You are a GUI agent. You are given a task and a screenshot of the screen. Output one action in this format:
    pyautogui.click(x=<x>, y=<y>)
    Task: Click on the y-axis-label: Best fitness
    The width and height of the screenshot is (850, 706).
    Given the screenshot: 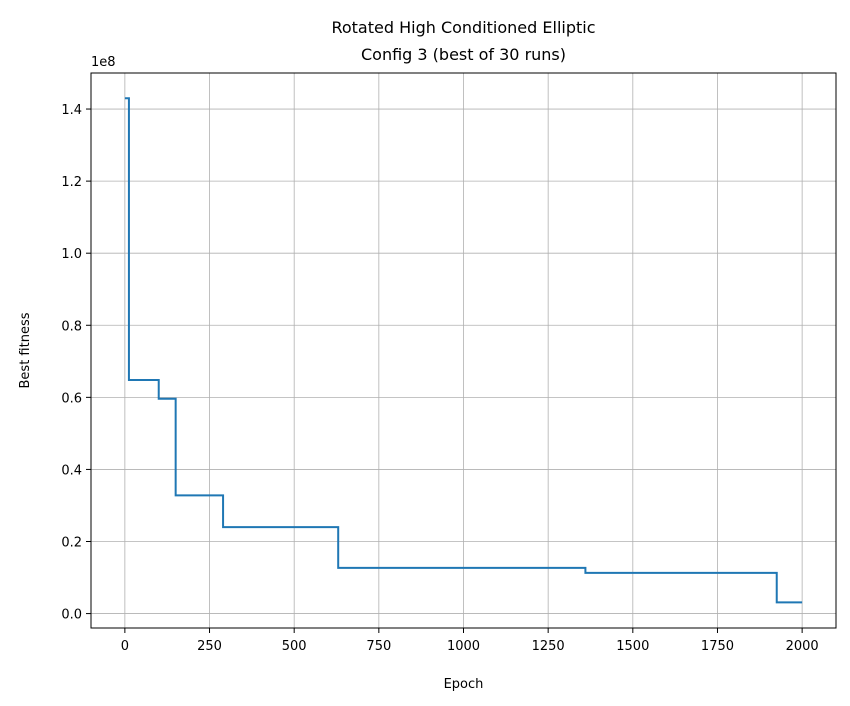 What is the action you would take?
    pyautogui.click(x=25, y=350)
    